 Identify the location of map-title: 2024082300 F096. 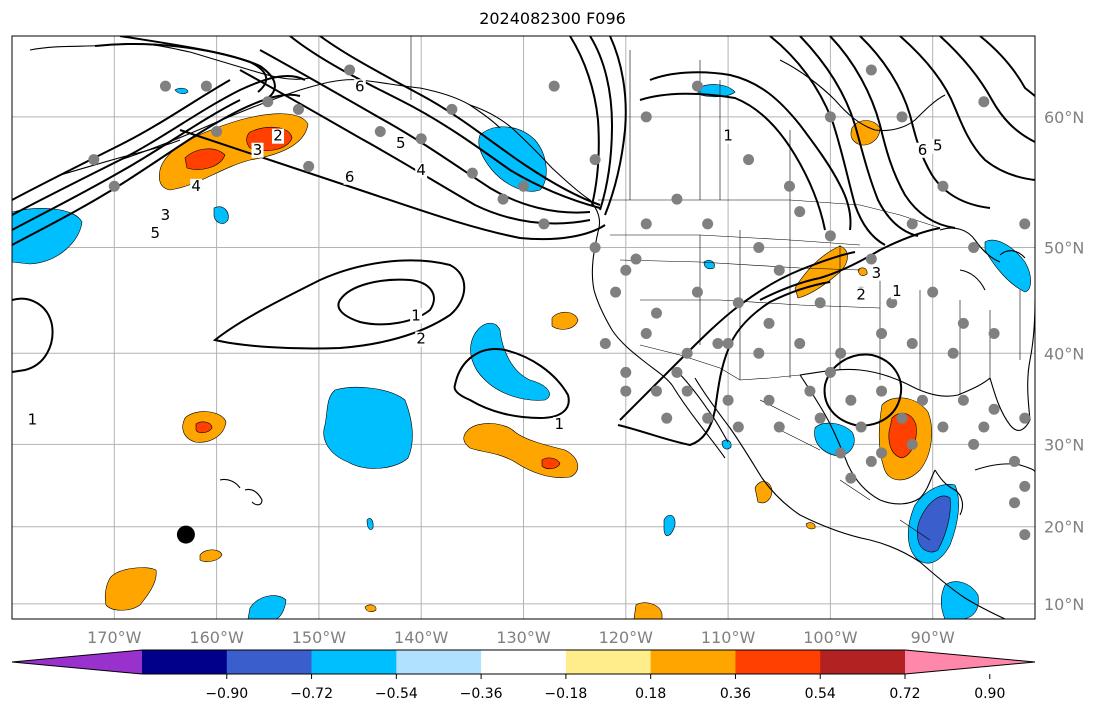
(552, 18).